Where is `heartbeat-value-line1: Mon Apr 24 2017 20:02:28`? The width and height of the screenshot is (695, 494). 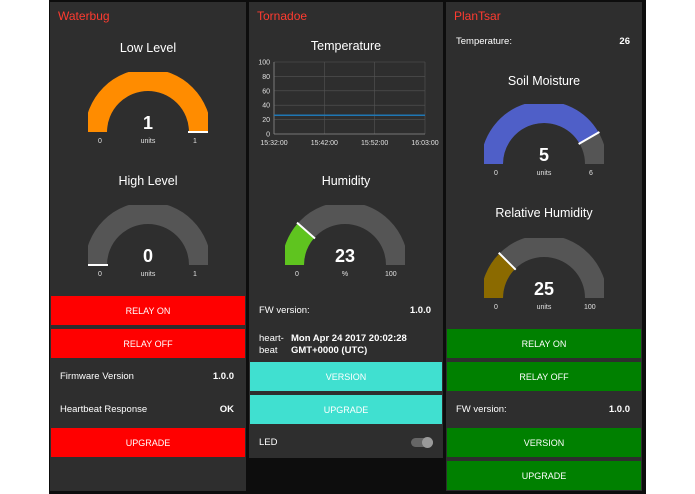 heartbeat-value-line1: Mon Apr 24 2017 20:02:28 is located at coordinates (349, 338).